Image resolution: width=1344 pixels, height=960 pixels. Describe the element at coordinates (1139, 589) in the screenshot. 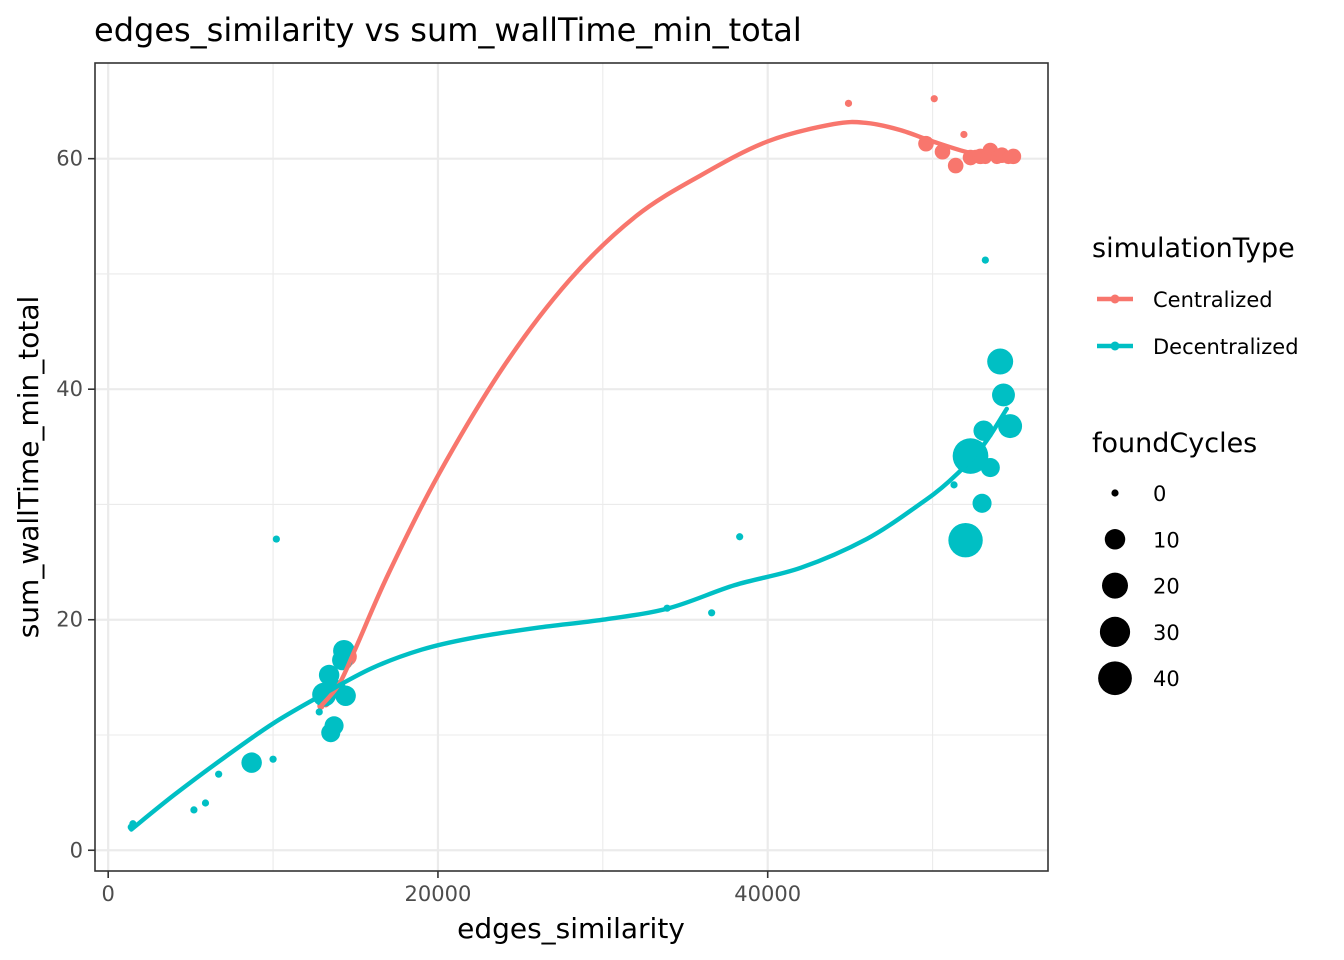

I see `size-legend-items: 0 10 20 30 40` at that location.